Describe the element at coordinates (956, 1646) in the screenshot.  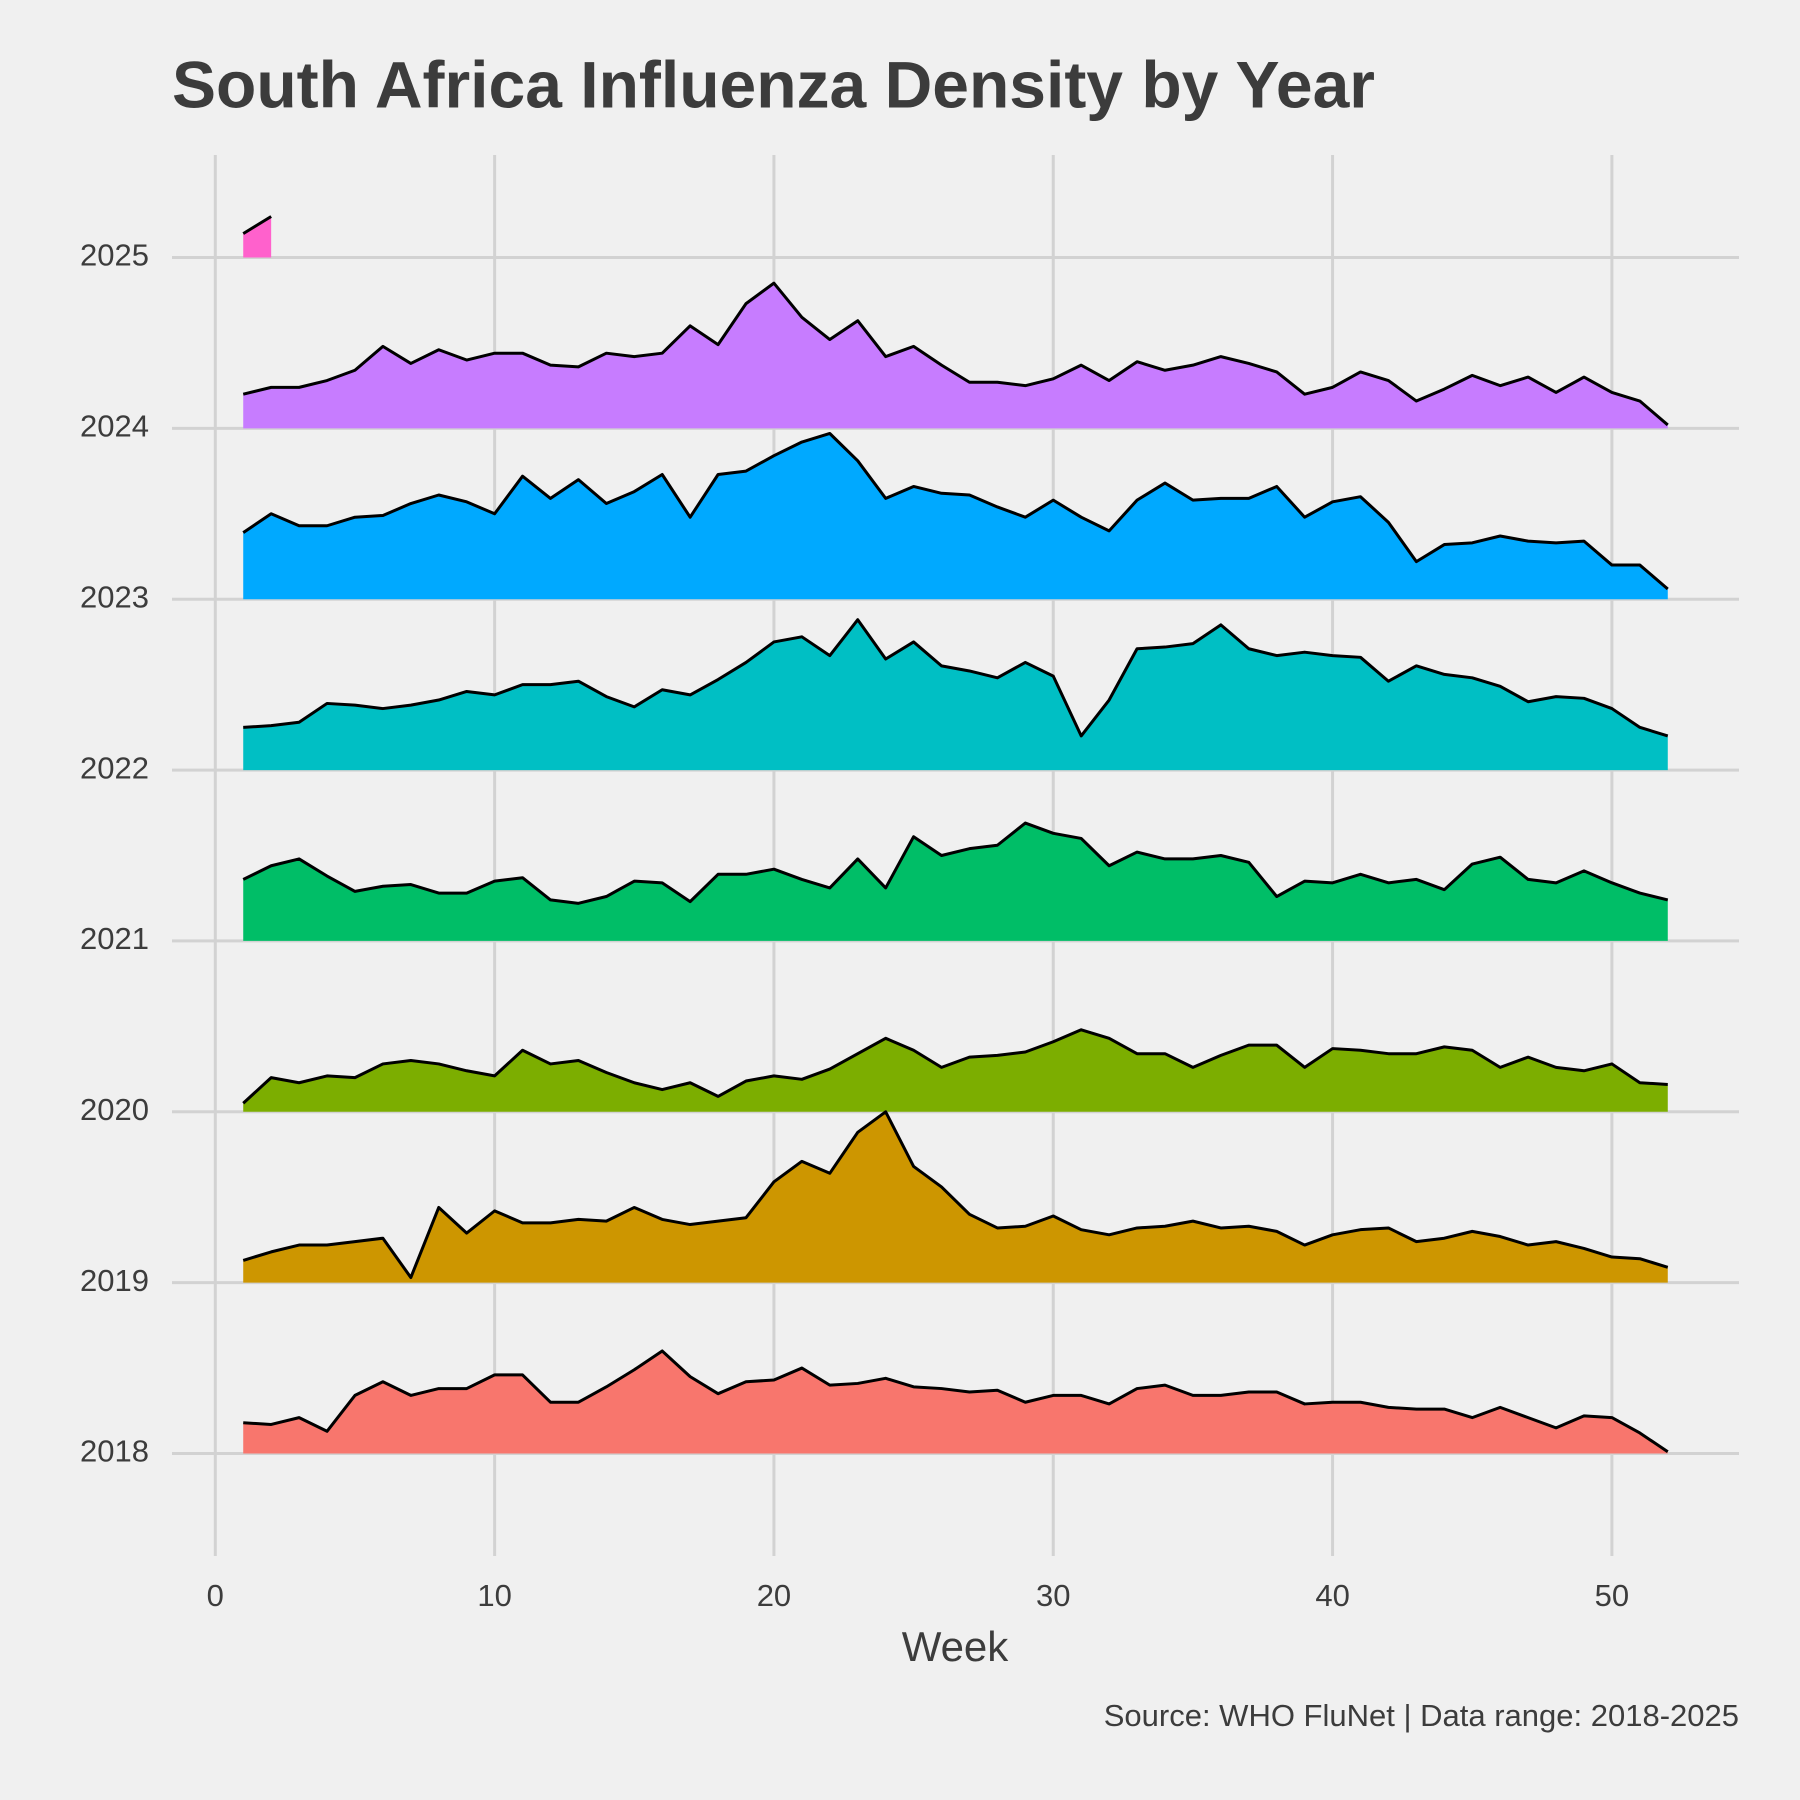
I see `x-axis-label: Week` at that location.